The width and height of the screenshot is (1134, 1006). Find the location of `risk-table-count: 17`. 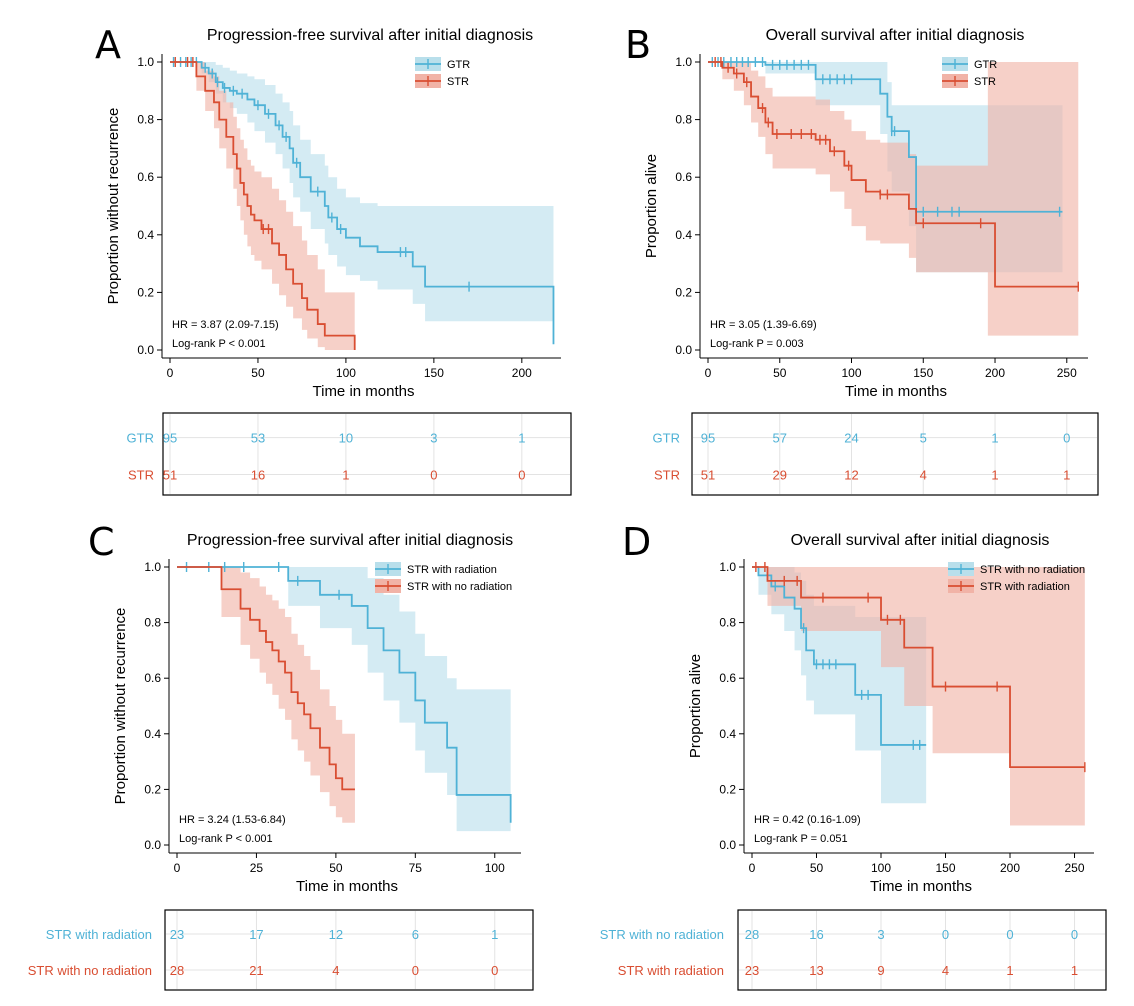

risk-table-count: 17 is located at coordinates (256, 934).